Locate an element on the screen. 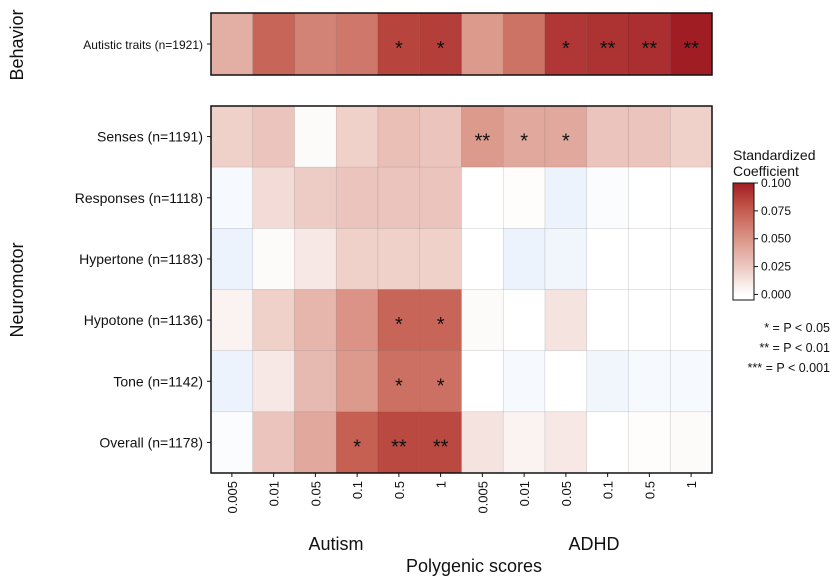 The width and height of the screenshot is (837, 578). sig-note-2: ** = P < 0.01 is located at coordinates (794, 348).